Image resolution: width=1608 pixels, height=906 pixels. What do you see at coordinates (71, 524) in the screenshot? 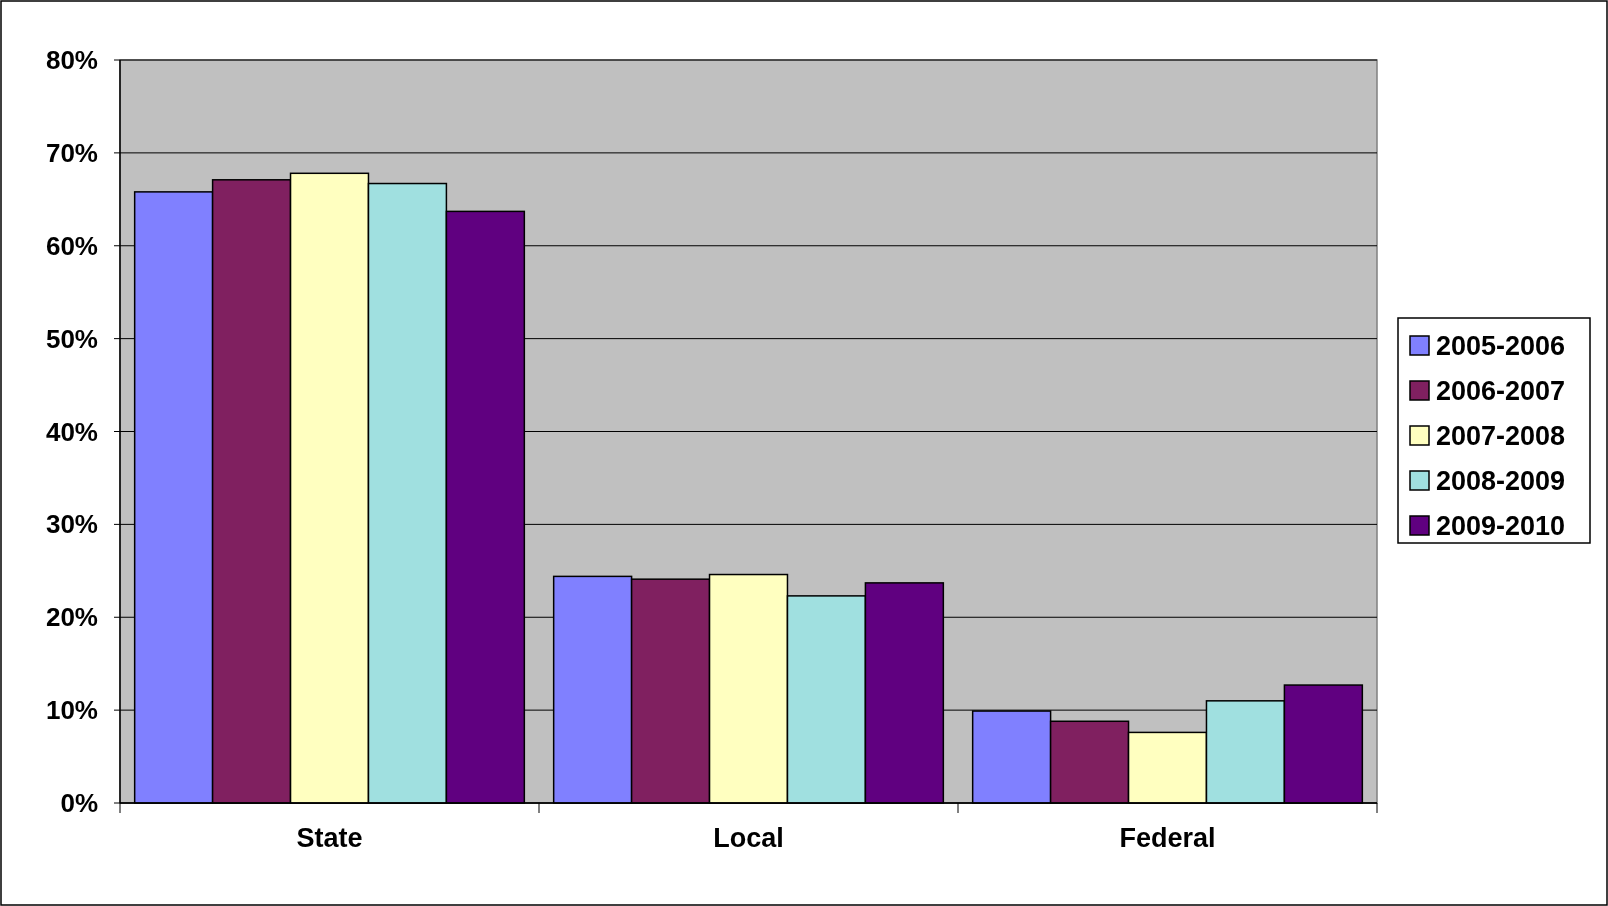
I see `y-tick-label: 30%` at bounding box center [71, 524].